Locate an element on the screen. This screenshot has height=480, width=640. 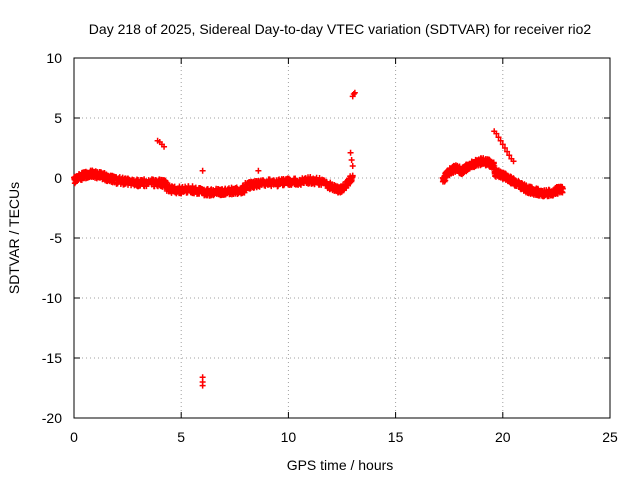
y-tick-label: 10 is located at coordinates (54, 58).